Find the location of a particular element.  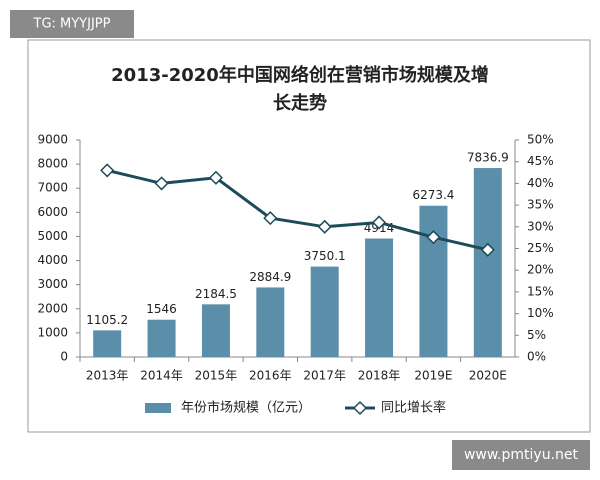

y2-tick-label: 10% is located at coordinates (540, 313).